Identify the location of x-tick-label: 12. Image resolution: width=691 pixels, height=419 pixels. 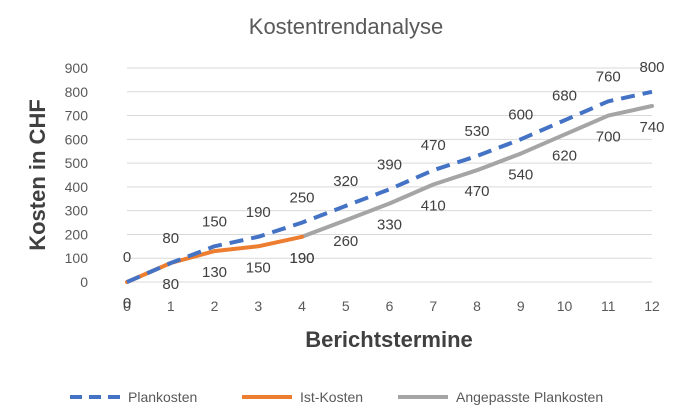
(652, 306).